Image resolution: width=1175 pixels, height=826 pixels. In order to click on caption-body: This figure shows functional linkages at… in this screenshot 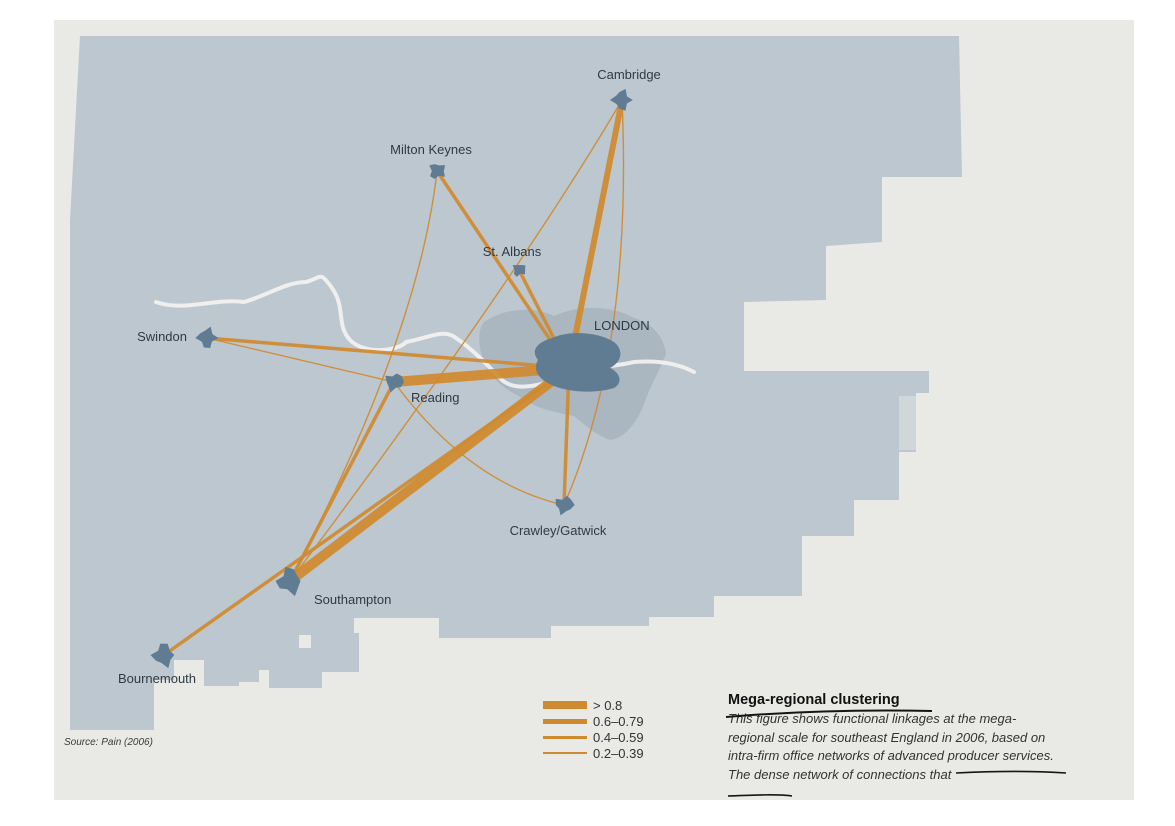, I will do `click(891, 746)`.